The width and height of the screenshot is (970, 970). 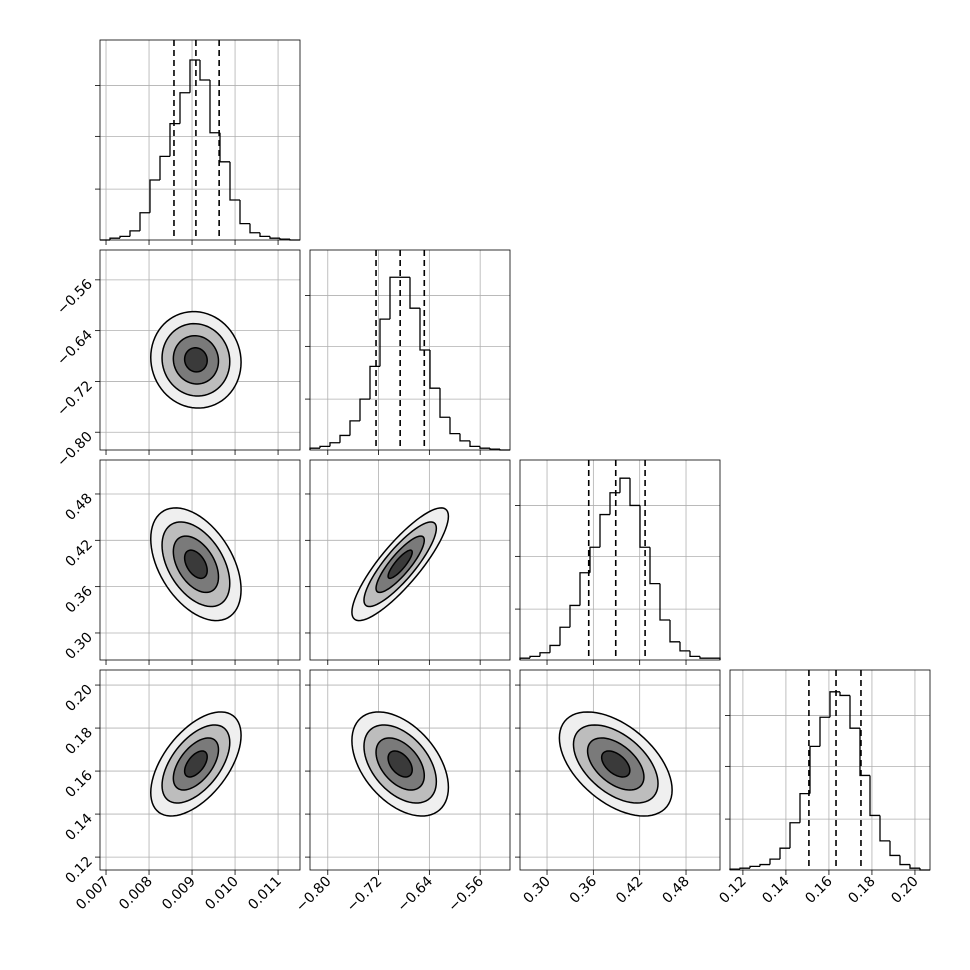 I want to click on x-tick-label: −0.56, so click(x=466, y=894).